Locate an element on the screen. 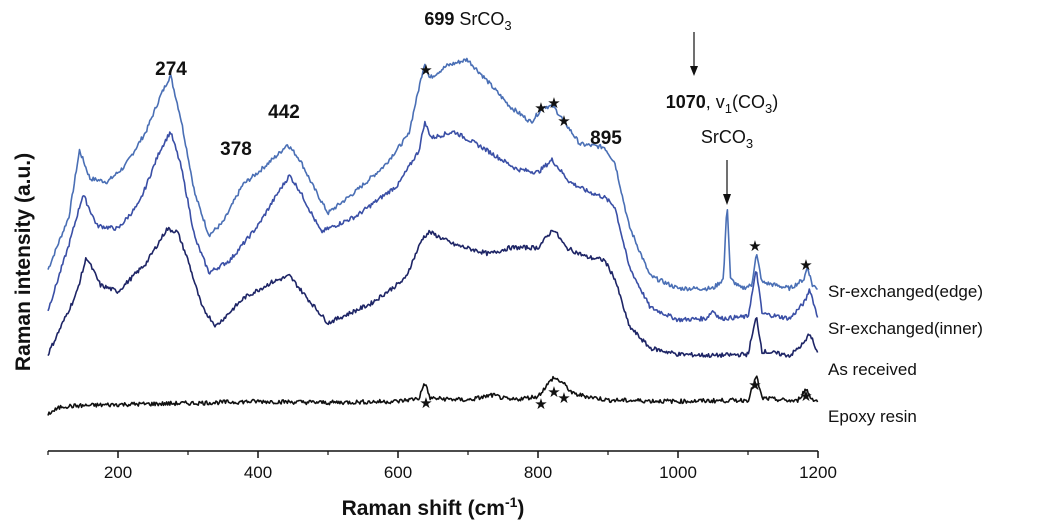 This screenshot has width=1038, height=523. y-axis-title: Raman intensity (a.u.) is located at coordinates (23, 262).